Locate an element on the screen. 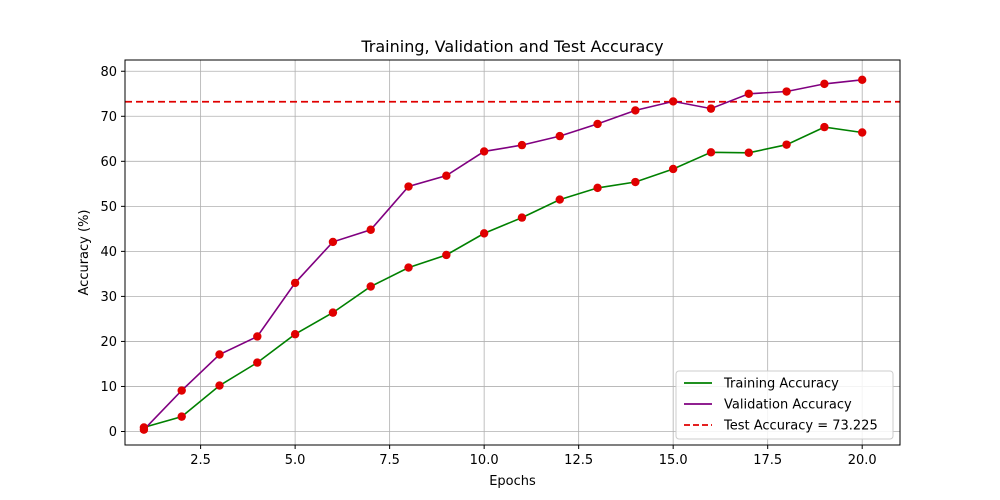  legend-label: Training Accuracy is located at coordinates (781, 384).